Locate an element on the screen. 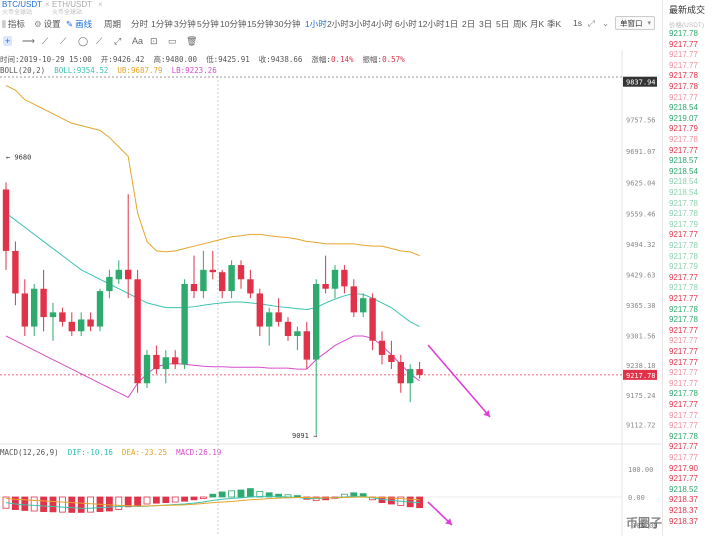  period-1: 分时 is located at coordinates (140, 24).